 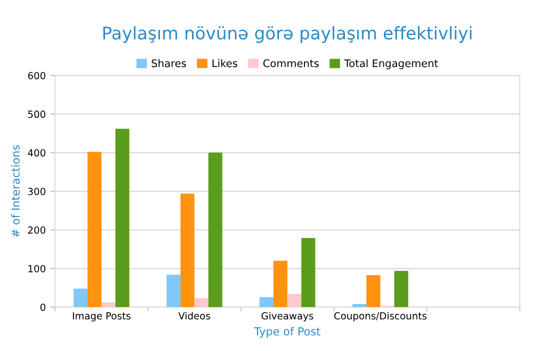 I want to click on legend-label: Shares, so click(x=169, y=63).